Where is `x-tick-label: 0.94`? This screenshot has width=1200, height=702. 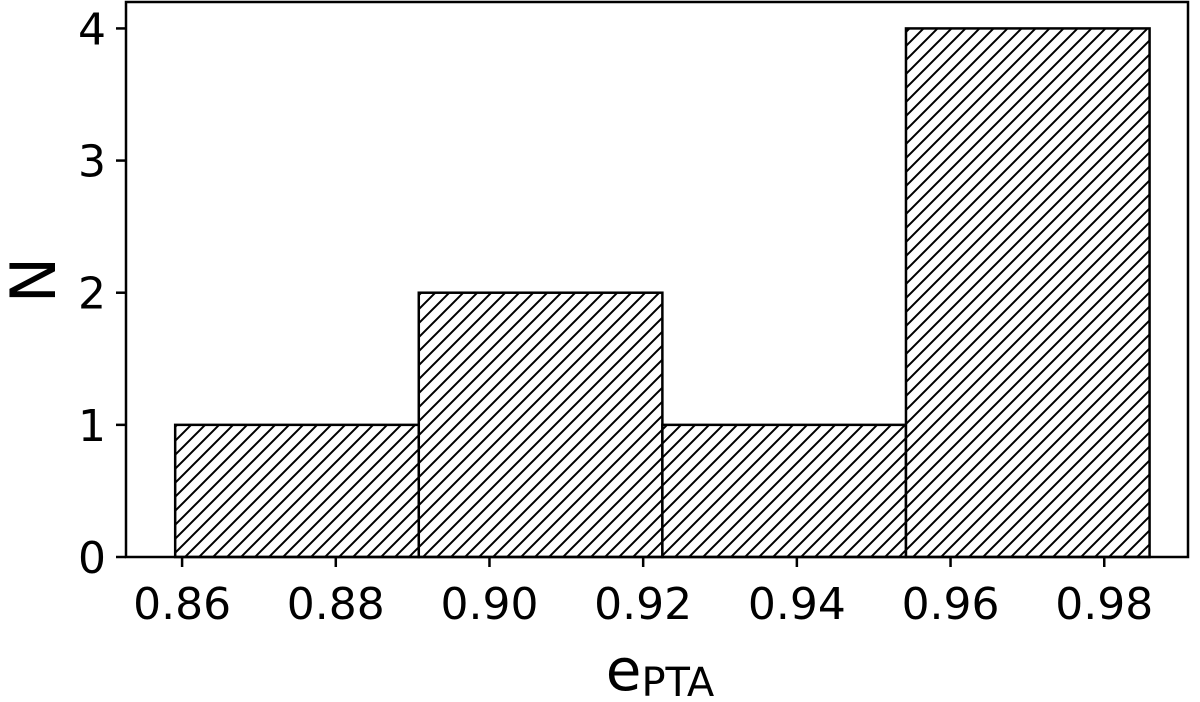 x-tick-label: 0.94 is located at coordinates (797, 604).